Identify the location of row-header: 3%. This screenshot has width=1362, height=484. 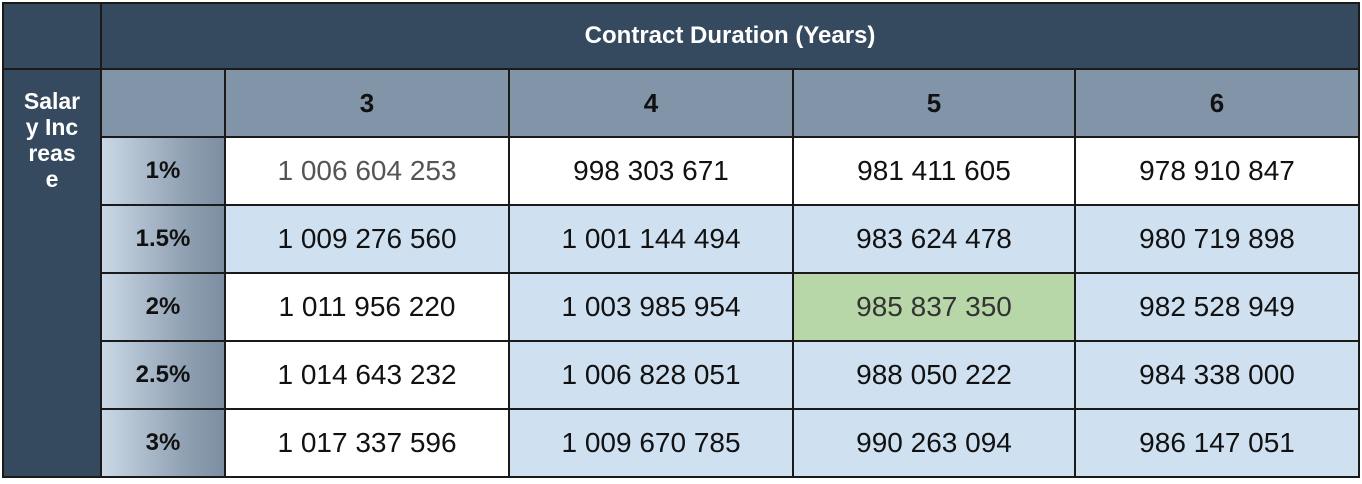
(163, 443).